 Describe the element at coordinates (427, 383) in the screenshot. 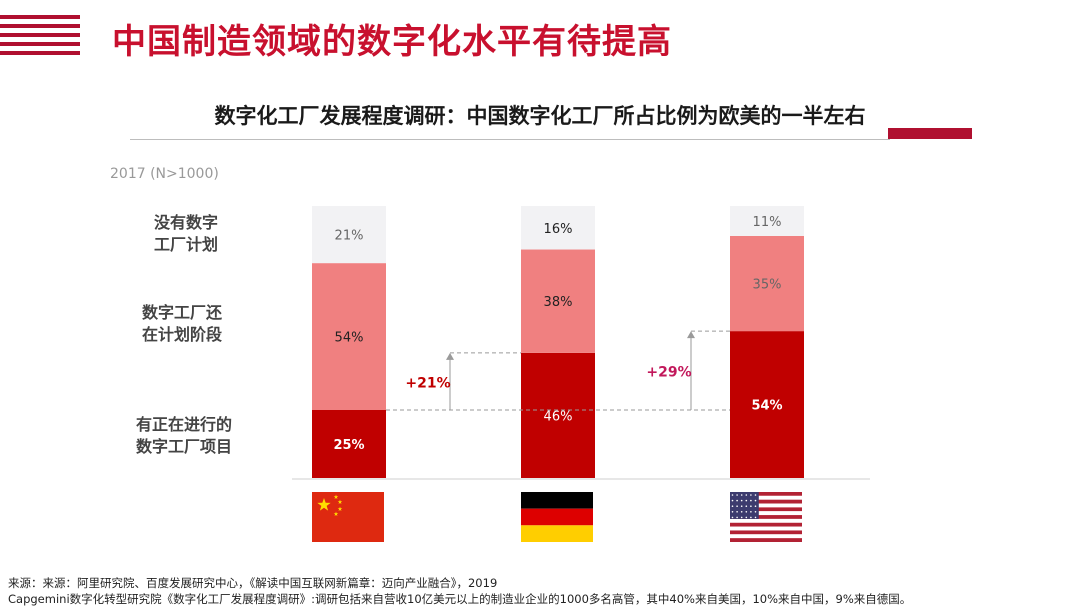

I see `annotation-label: +21%` at that location.